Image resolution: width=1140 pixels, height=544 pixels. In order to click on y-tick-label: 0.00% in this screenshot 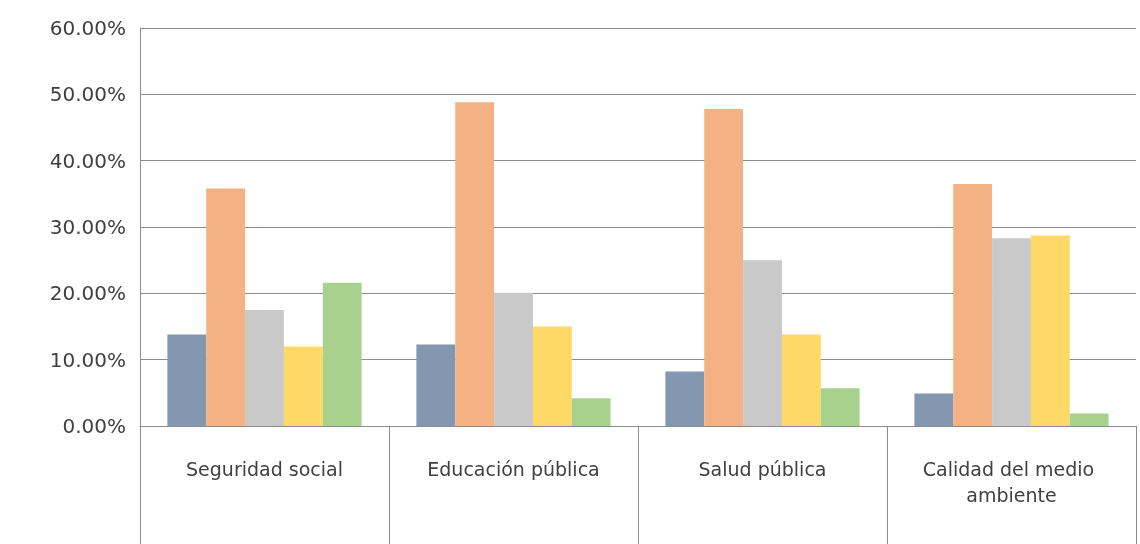, I will do `click(94, 426)`.